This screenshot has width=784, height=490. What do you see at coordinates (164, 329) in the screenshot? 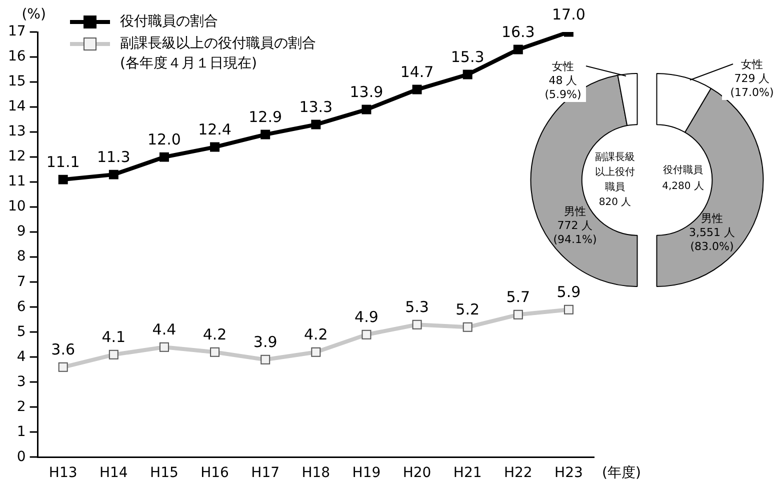
I see `data-label: 4.4` at bounding box center [164, 329].